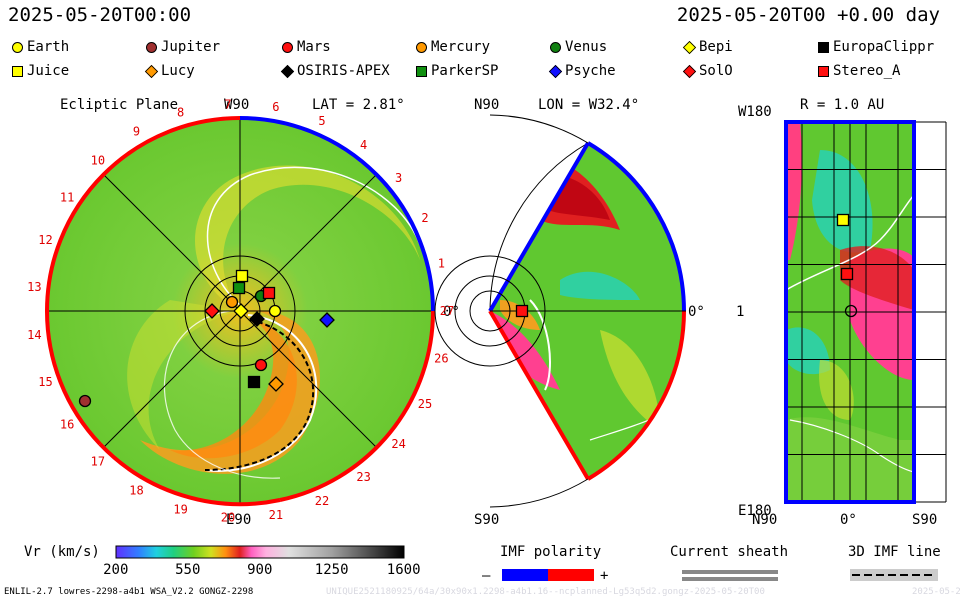  I want to click on ecliptic-bottom-label: E90, so click(239, 520).